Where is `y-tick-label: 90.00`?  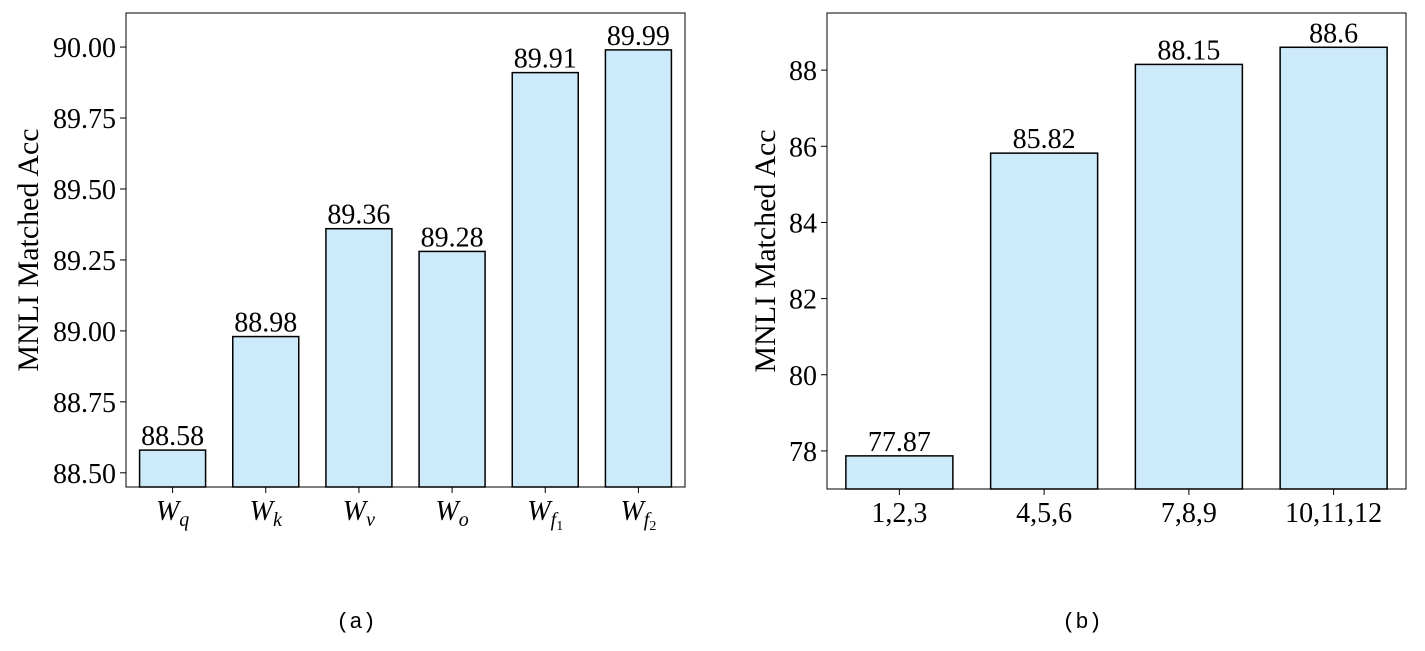 y-tick-label: 90.00 is located at coordinates (84, 48).